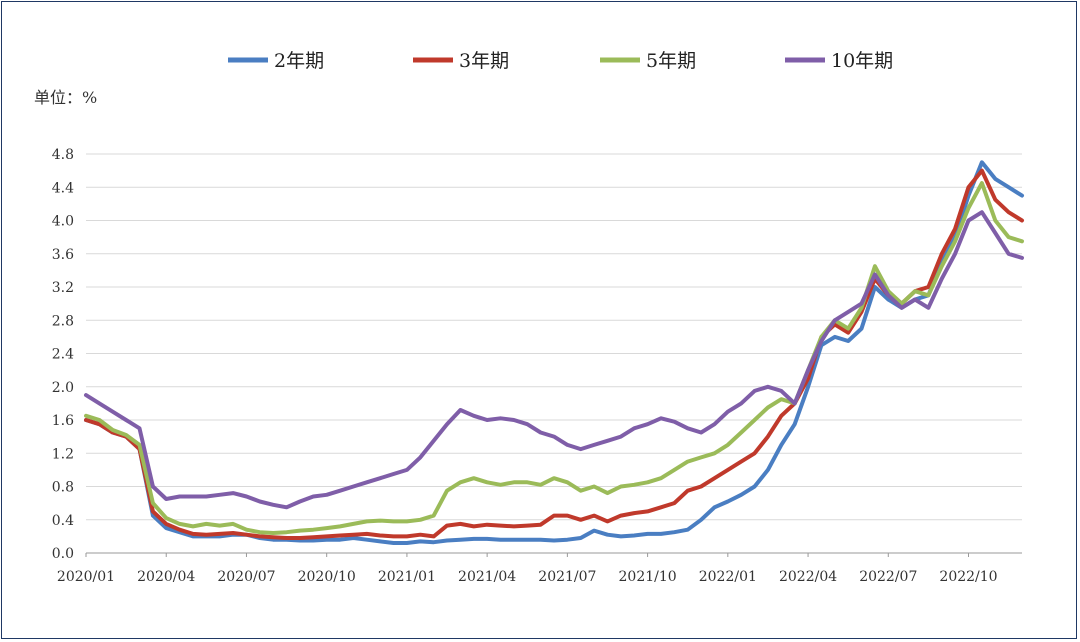  What do you see at coordinates (63, 421) in the screenshot?
I see `y-tick-label: 1.6` at bounding box center [63, 421].